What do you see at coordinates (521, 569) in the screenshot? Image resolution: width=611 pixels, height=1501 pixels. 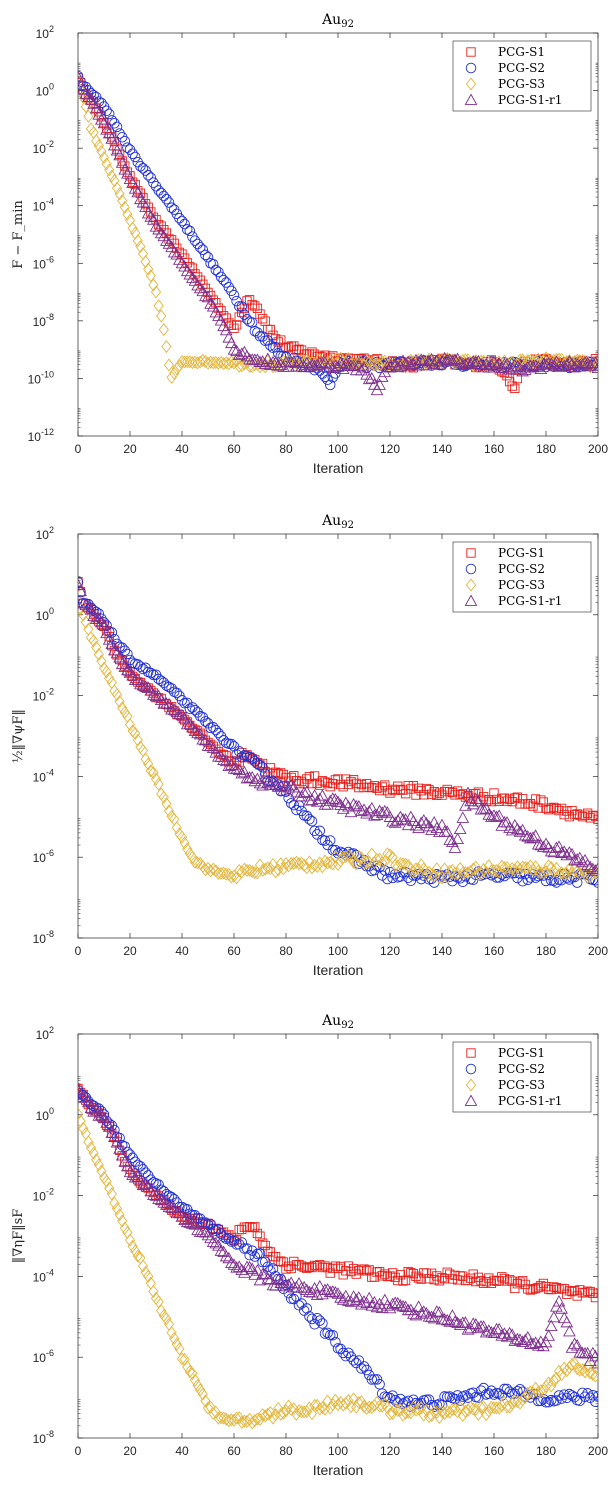 I see `legend-label: PCG-S2` at bounding box center [521, 569].